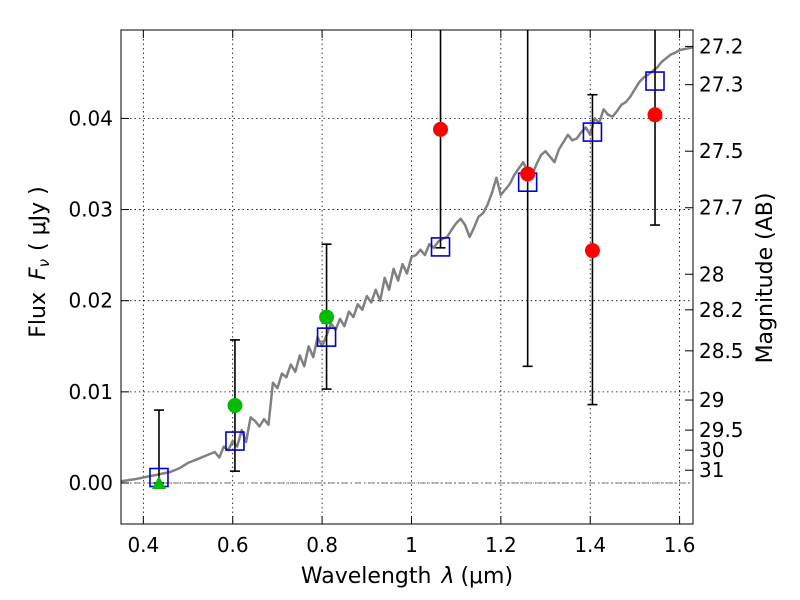  Describe the element at coordinates (447, 576) in the screenshot. I see `x-axis-label-symbol: λ` at that location.